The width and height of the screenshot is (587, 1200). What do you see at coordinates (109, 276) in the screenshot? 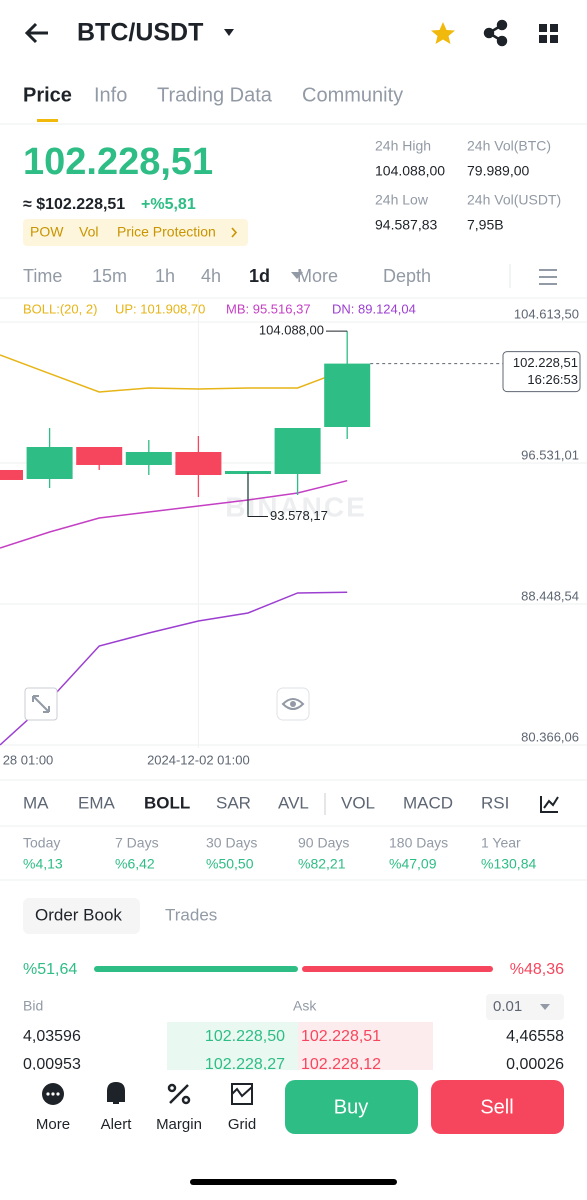
I see `interval: 15m` at bounding box center [109, 276].